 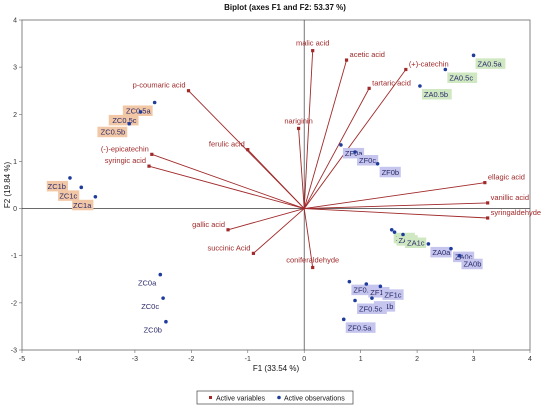 What do you see at coordinates (312, 43) in the screenshot?
I see `variable-label: malic acid` at bounding box center [312, 43].